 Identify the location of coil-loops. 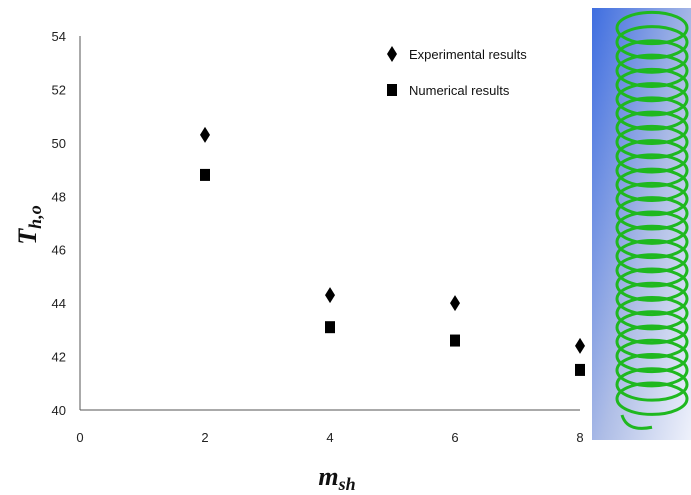
(652, 220).